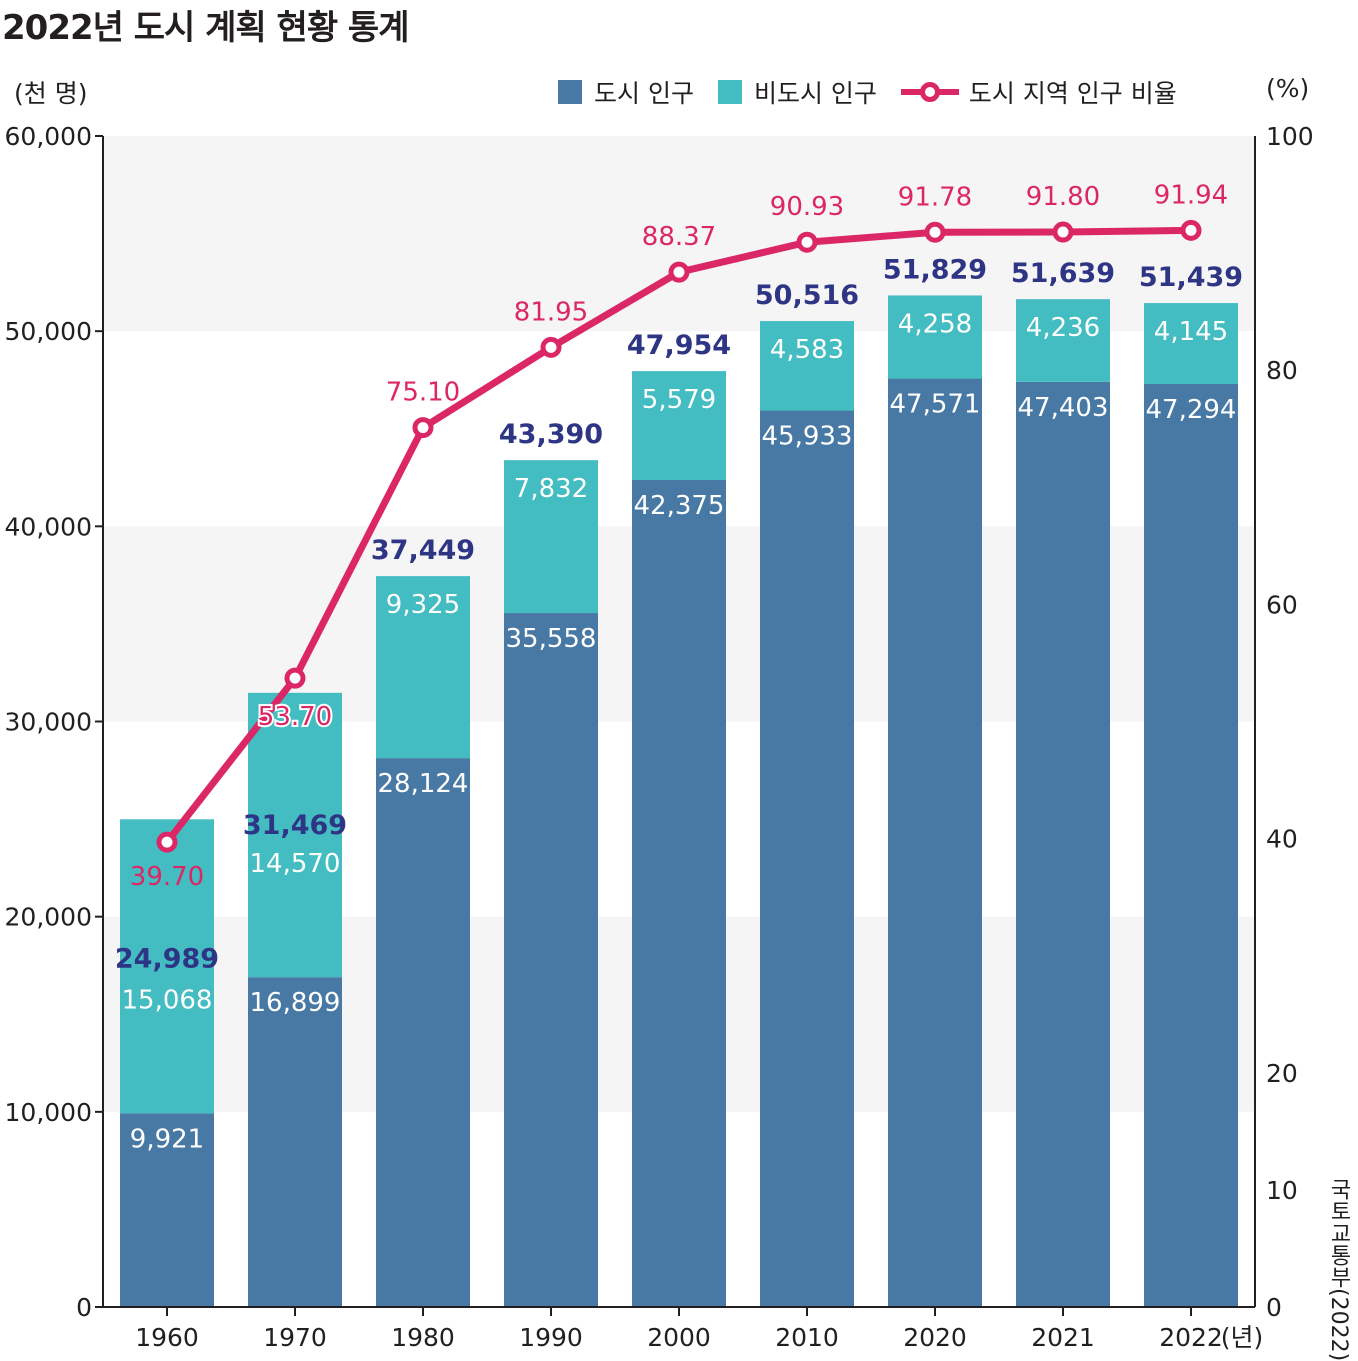 This screenshot has height=1361, width=1358. Describe the element at coordinates (1191, 1337) in the screenshot. I see `x-tick-label: 2022` at that location.